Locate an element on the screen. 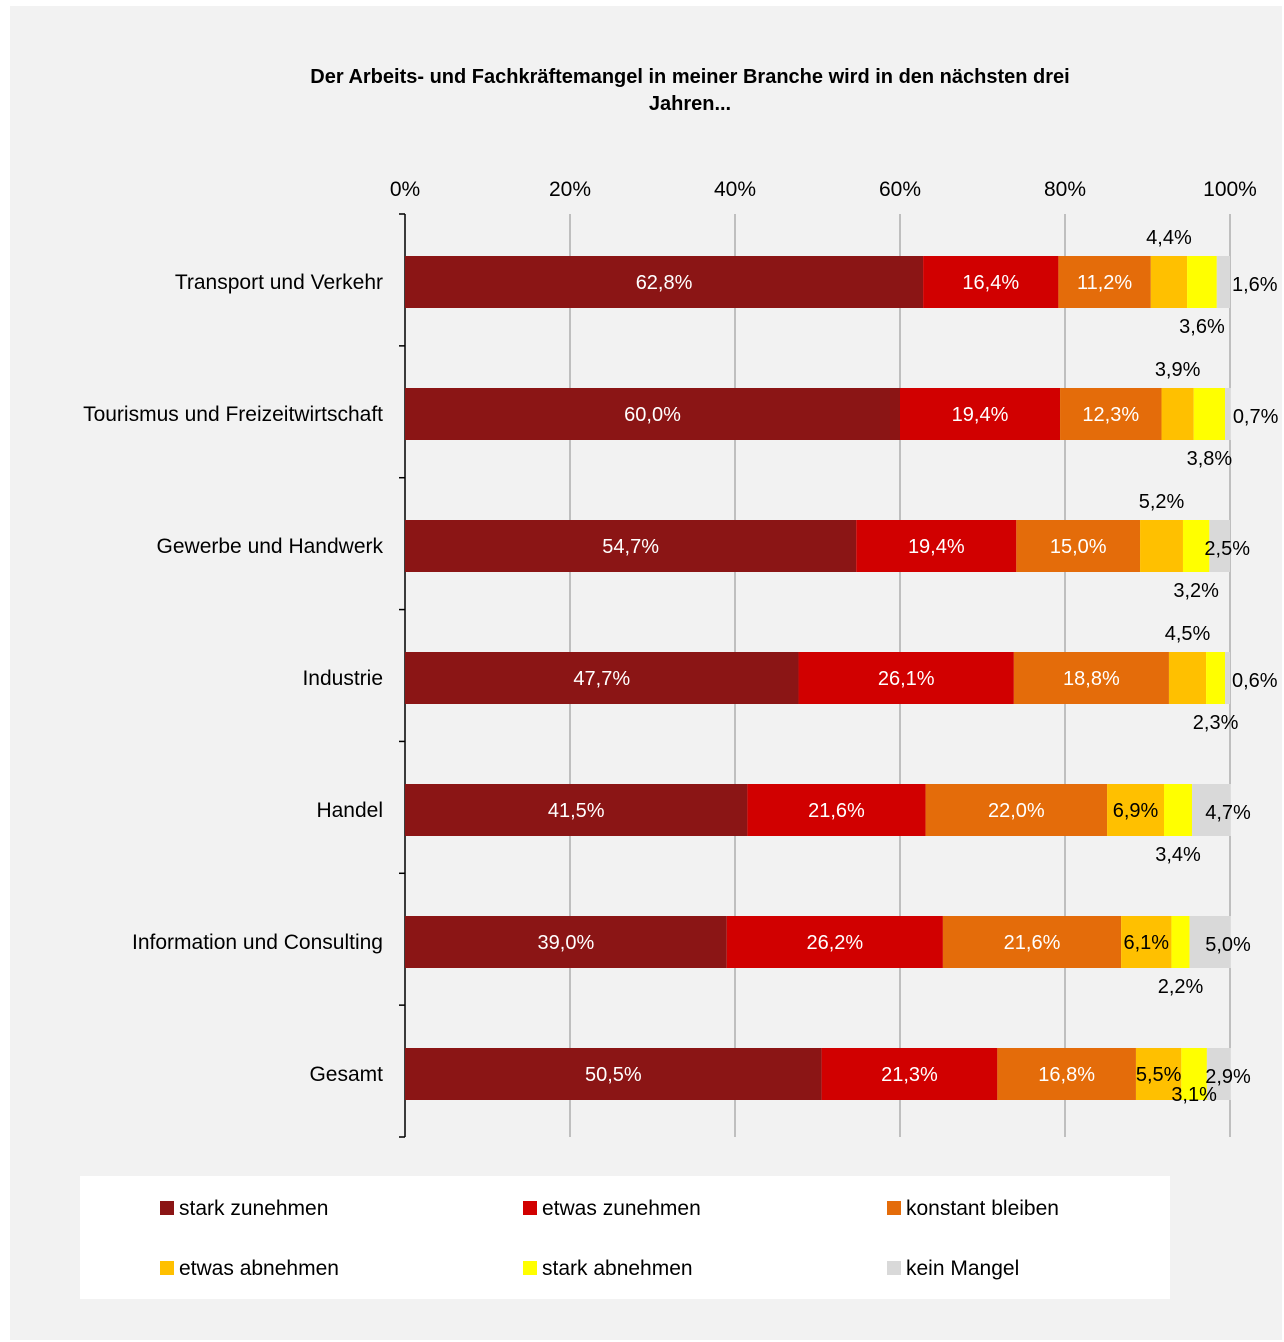 The width and height of the screenshot is (1284, 1342). data-label: 3,1% is located at coordinates (1194, 1095).